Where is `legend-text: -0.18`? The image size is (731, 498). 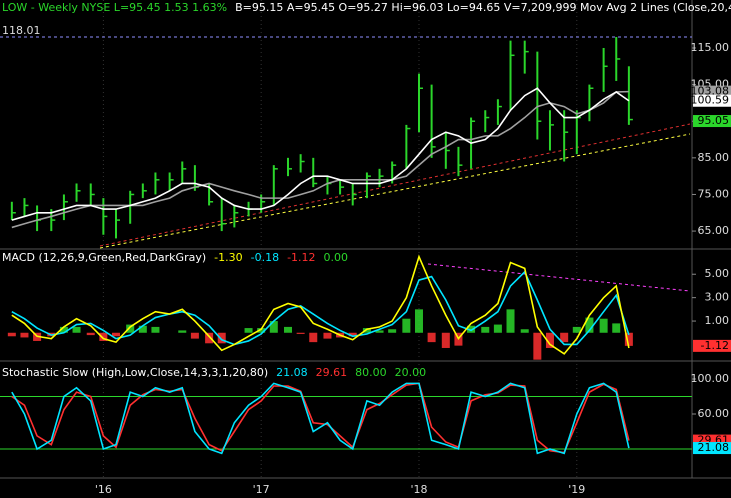 legend-text: -0.18 is located at coordinates (265, 257).